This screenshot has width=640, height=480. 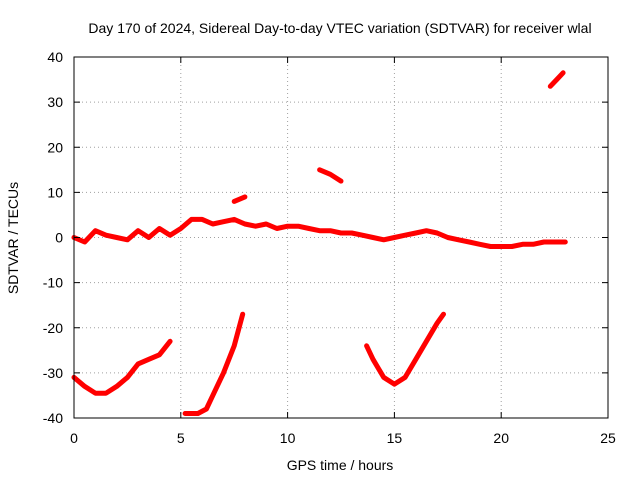 What do you see at coordinates (395, 438) in the screenshot?
I see `x-tick-label: 15` at bounding box center [395, 438].